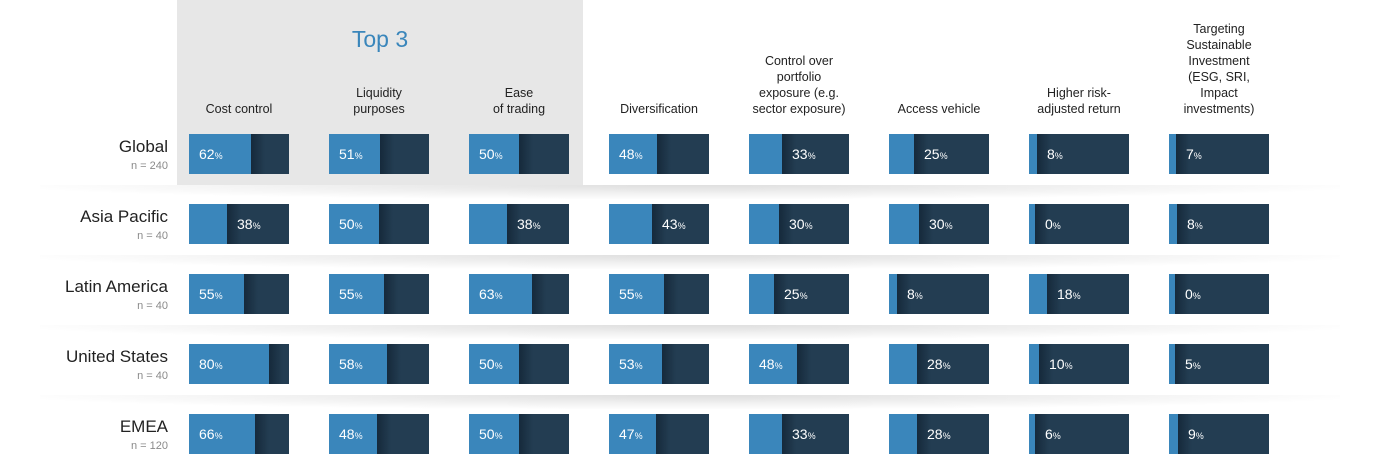  I want to click on bar-cell: 47%, so click(659, 434).